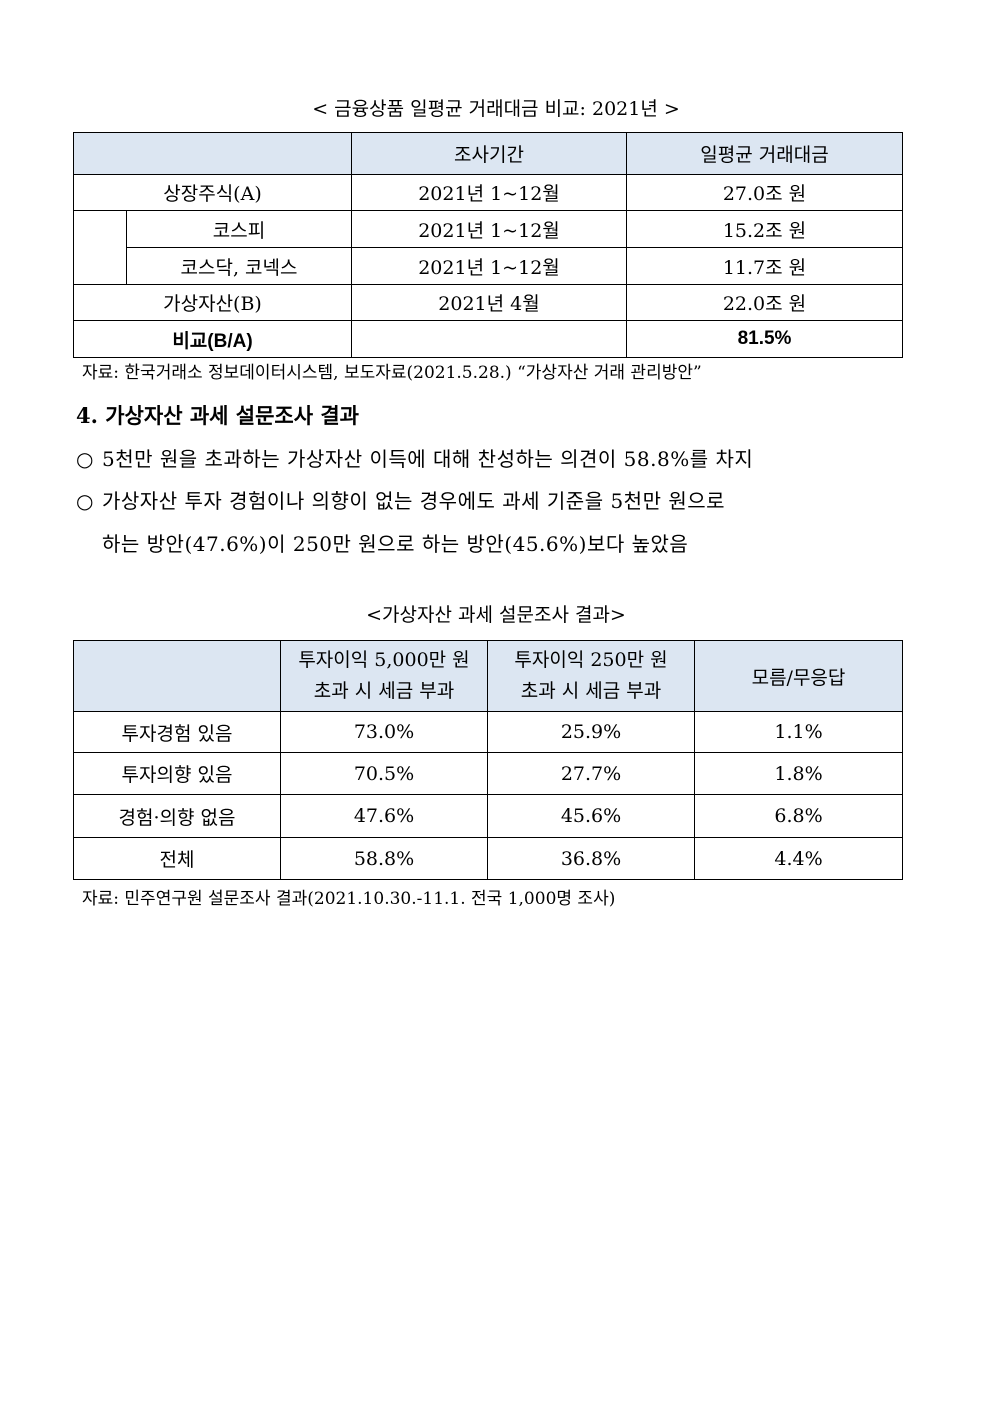  I want to click on table-row: 코스피 2021년 1~12월 15.2조 원, so click(488, 247).